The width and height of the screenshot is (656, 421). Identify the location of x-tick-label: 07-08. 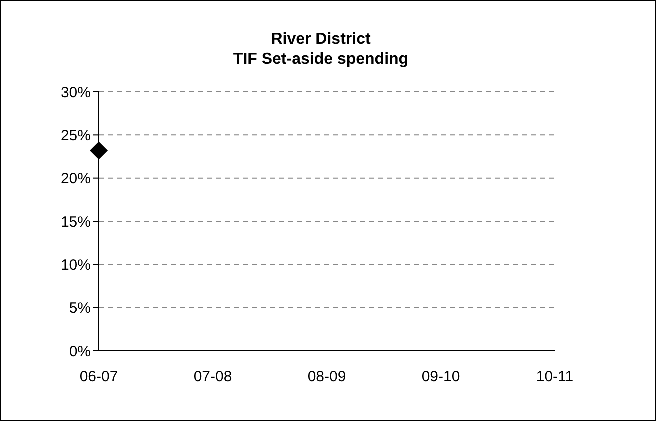
(213, 377).